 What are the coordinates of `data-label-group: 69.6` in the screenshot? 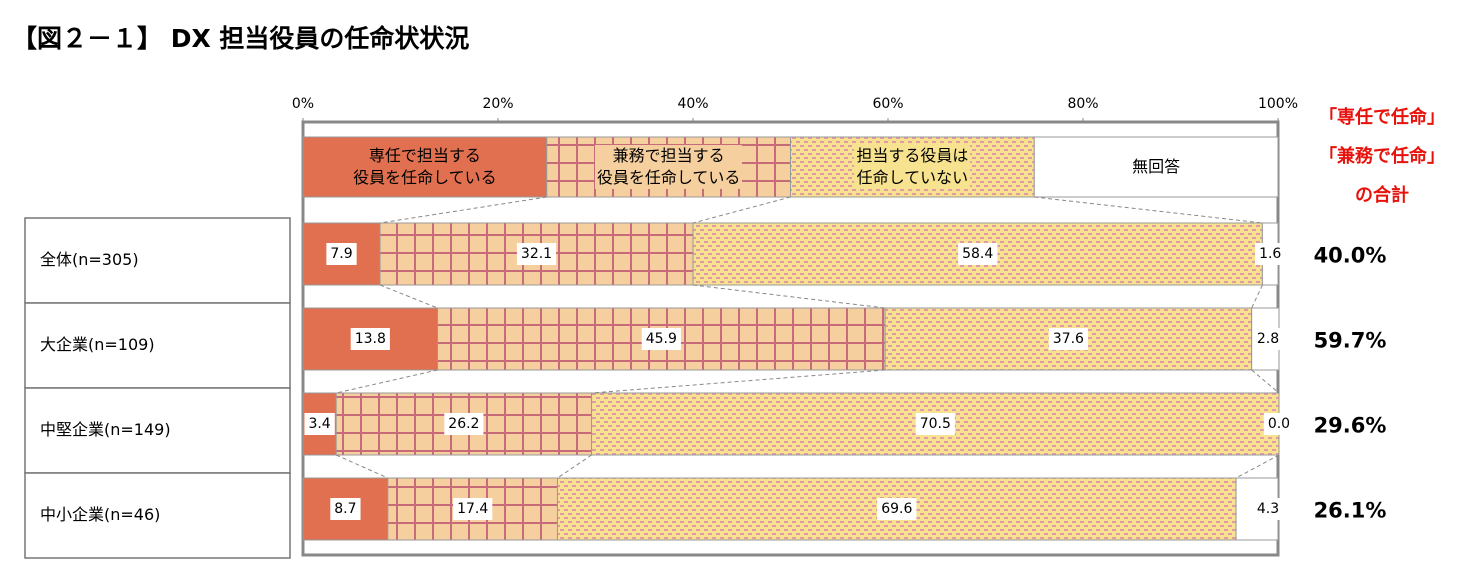 It's located at (897, 509).